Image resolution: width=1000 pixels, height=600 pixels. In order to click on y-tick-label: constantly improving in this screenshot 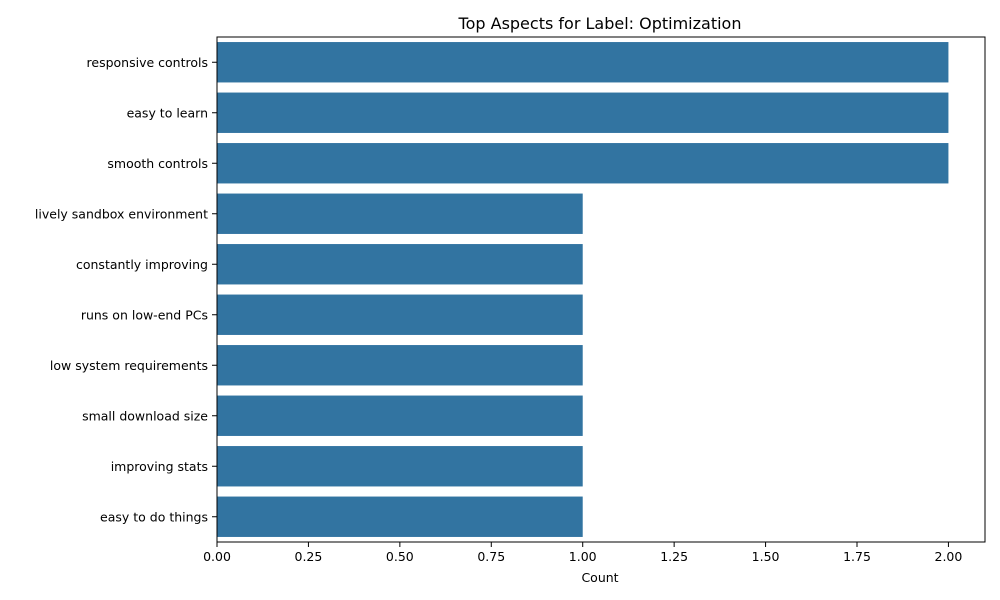, I will do `click(142, 264)`.